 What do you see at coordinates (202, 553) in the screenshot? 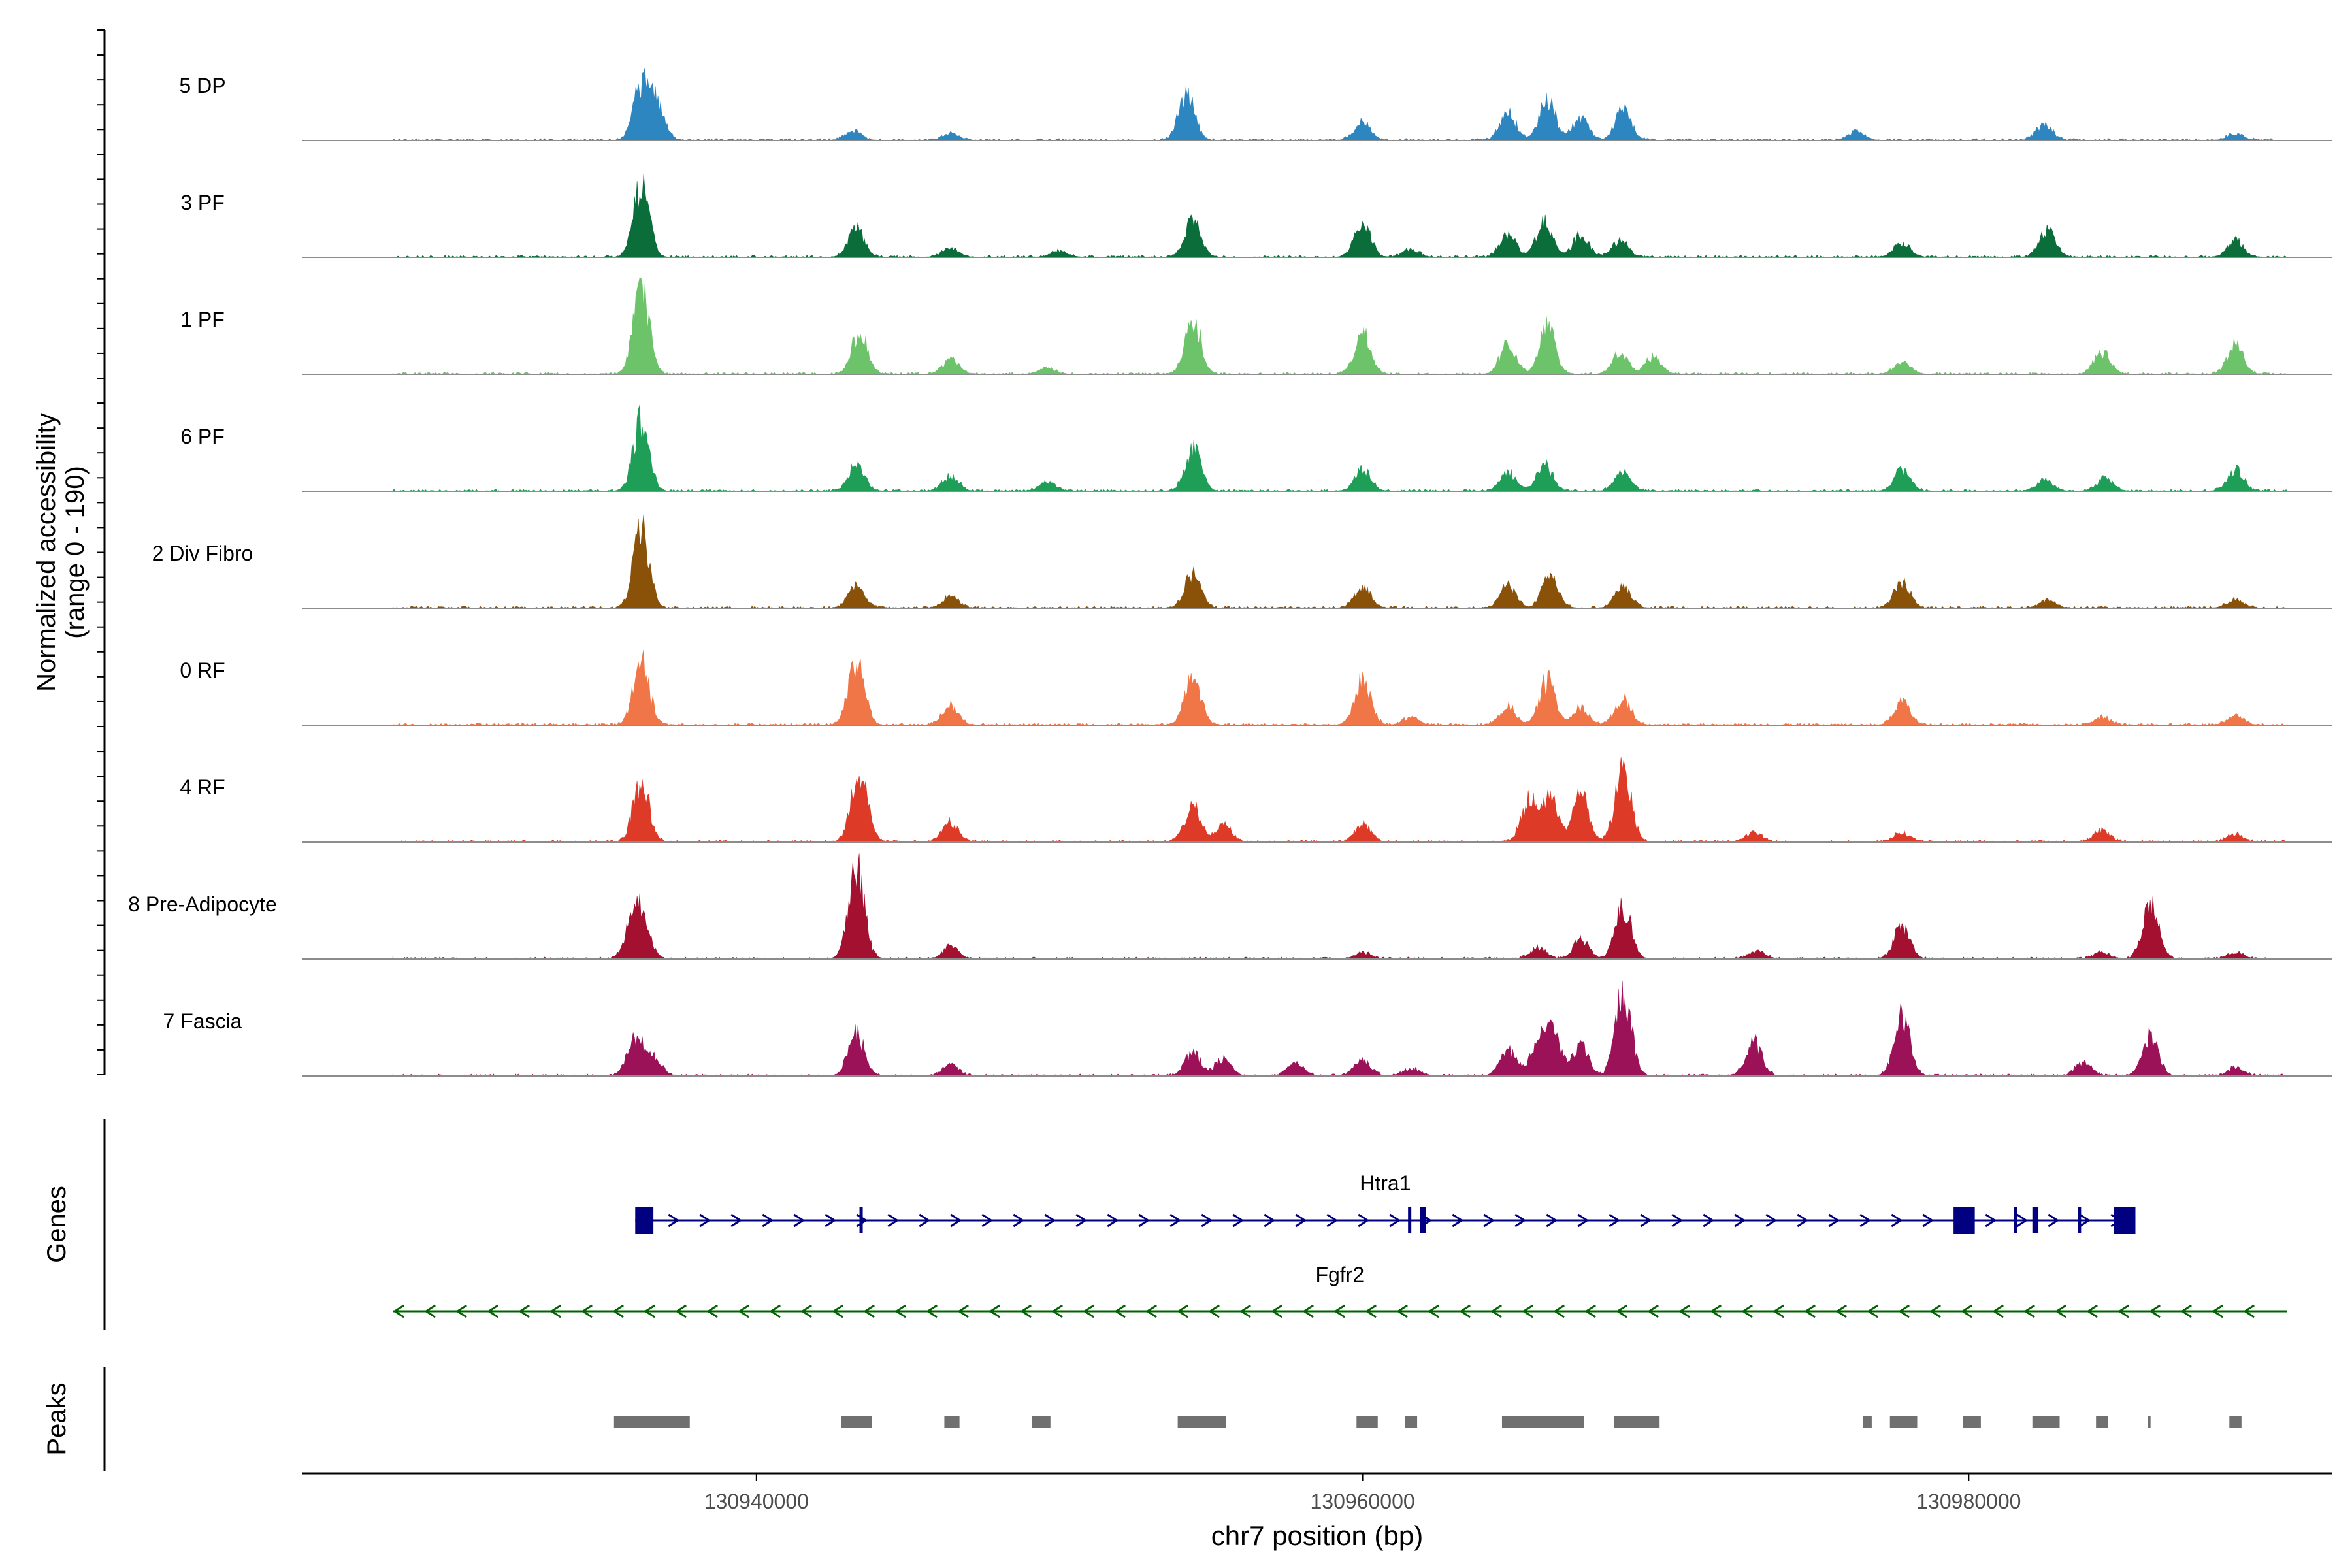
I see `track-label: 2 Div Fibro` at bounding box center [202, 553].